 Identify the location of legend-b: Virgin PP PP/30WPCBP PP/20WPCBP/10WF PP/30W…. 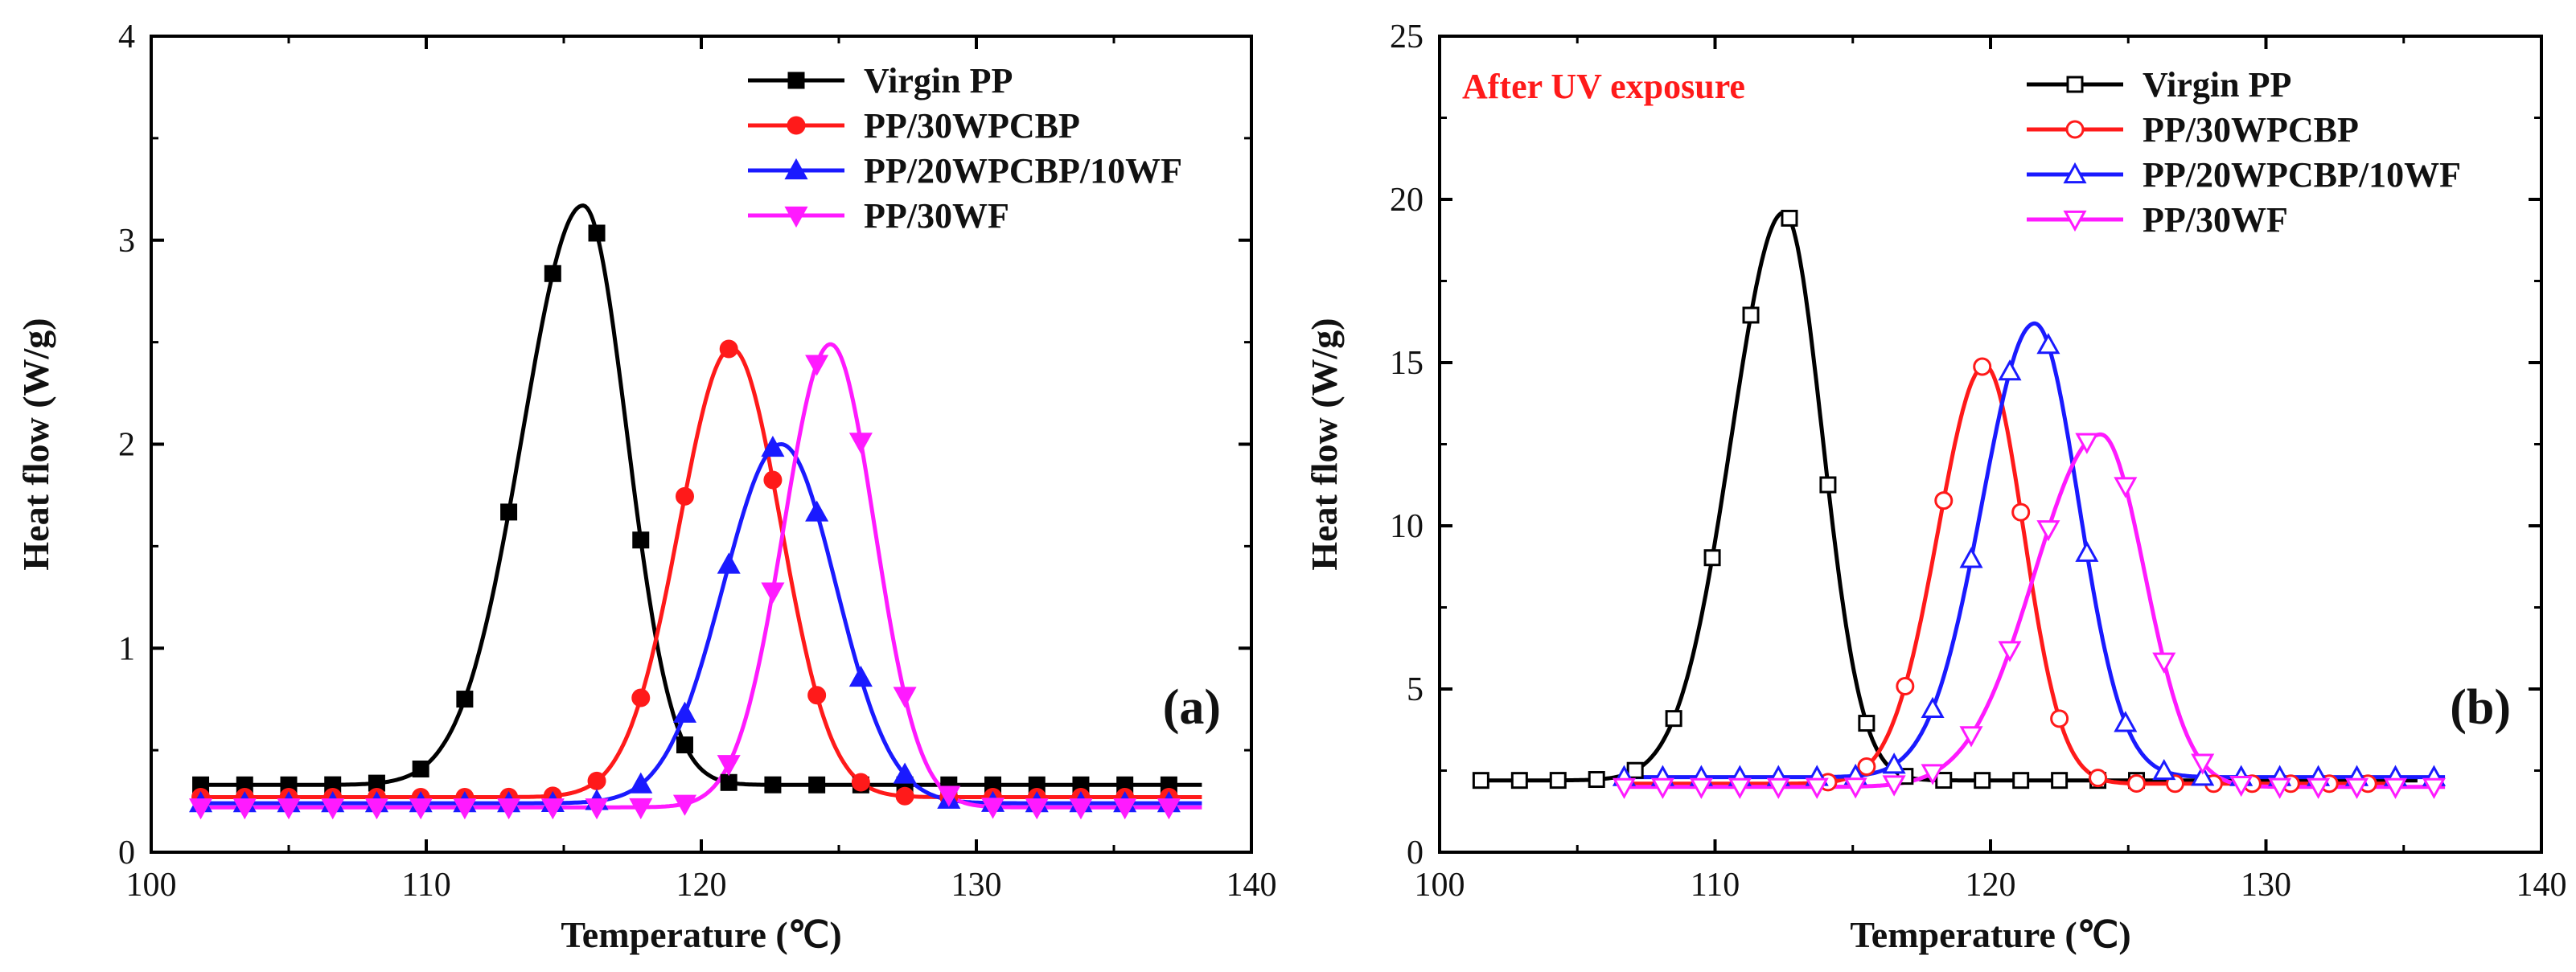
(2244, 152).